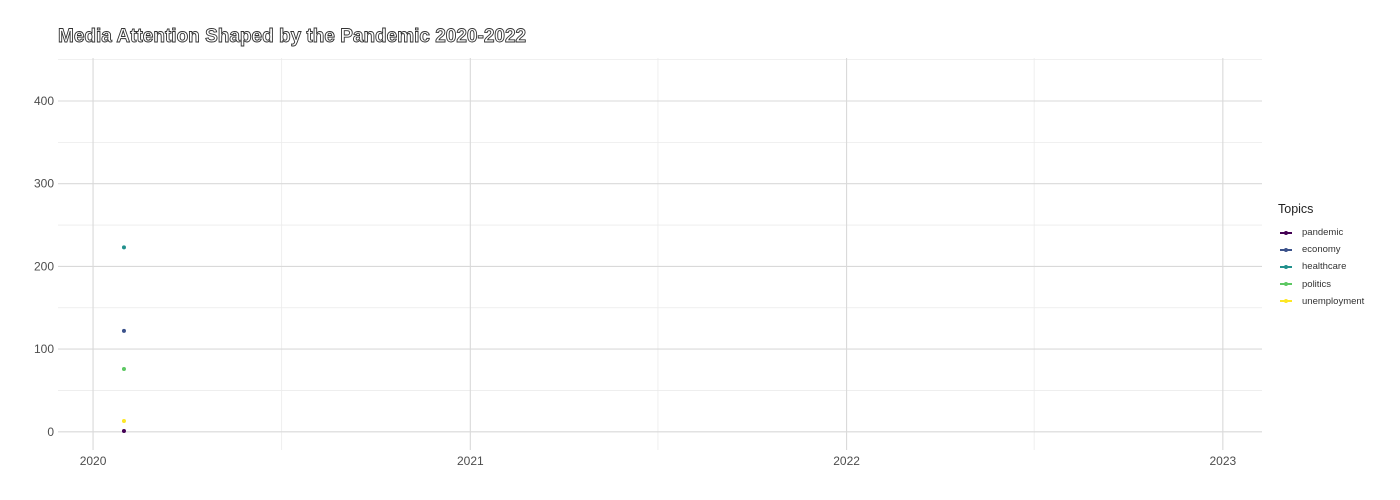 The image size is (1400, 500). Describe the element at coordinates (123, 339) in the screenshot. I see `data-points` at that location.